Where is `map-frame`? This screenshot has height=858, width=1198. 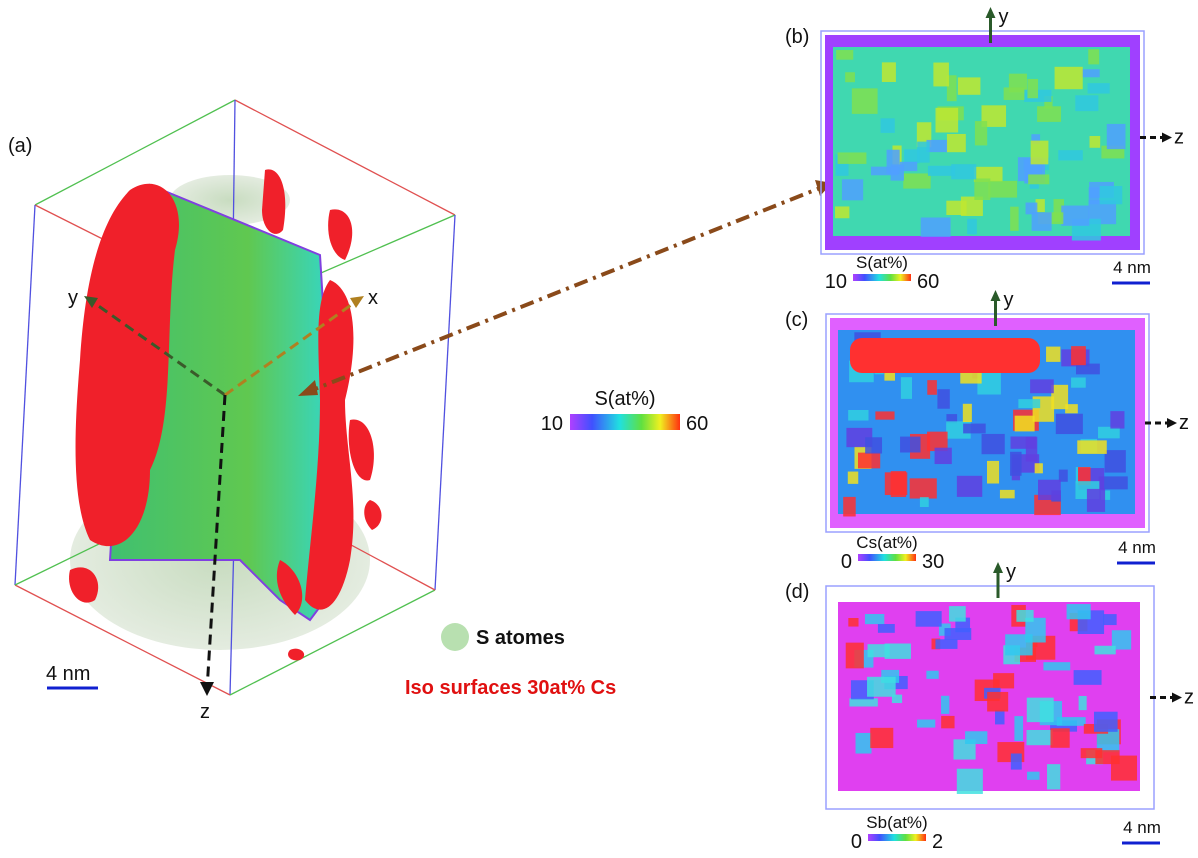 map-frame is located at coordinates (982, 142).